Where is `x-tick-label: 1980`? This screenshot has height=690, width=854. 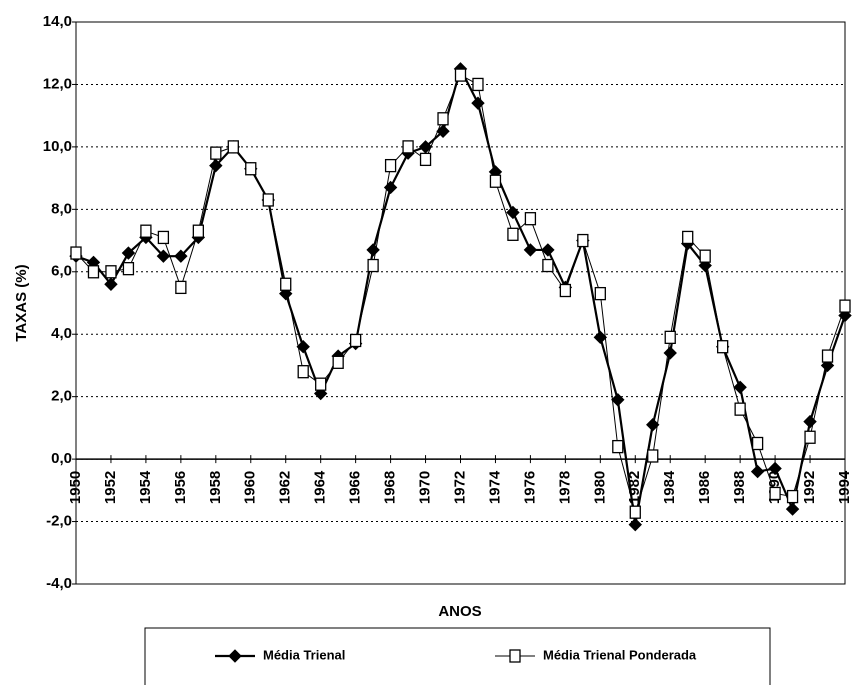 x-tick-label: 1980 is located at coordinates (599, 487).